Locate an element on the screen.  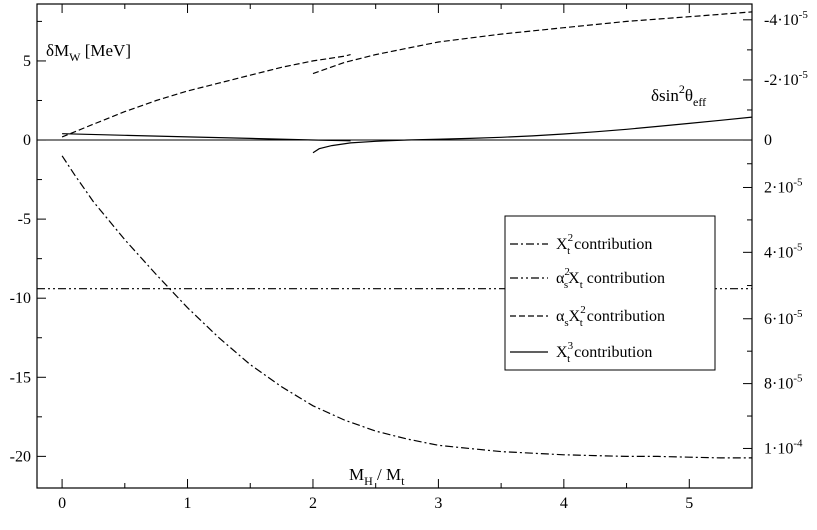
x-tick-label-4: 4 is located at coordinates (564, 503).